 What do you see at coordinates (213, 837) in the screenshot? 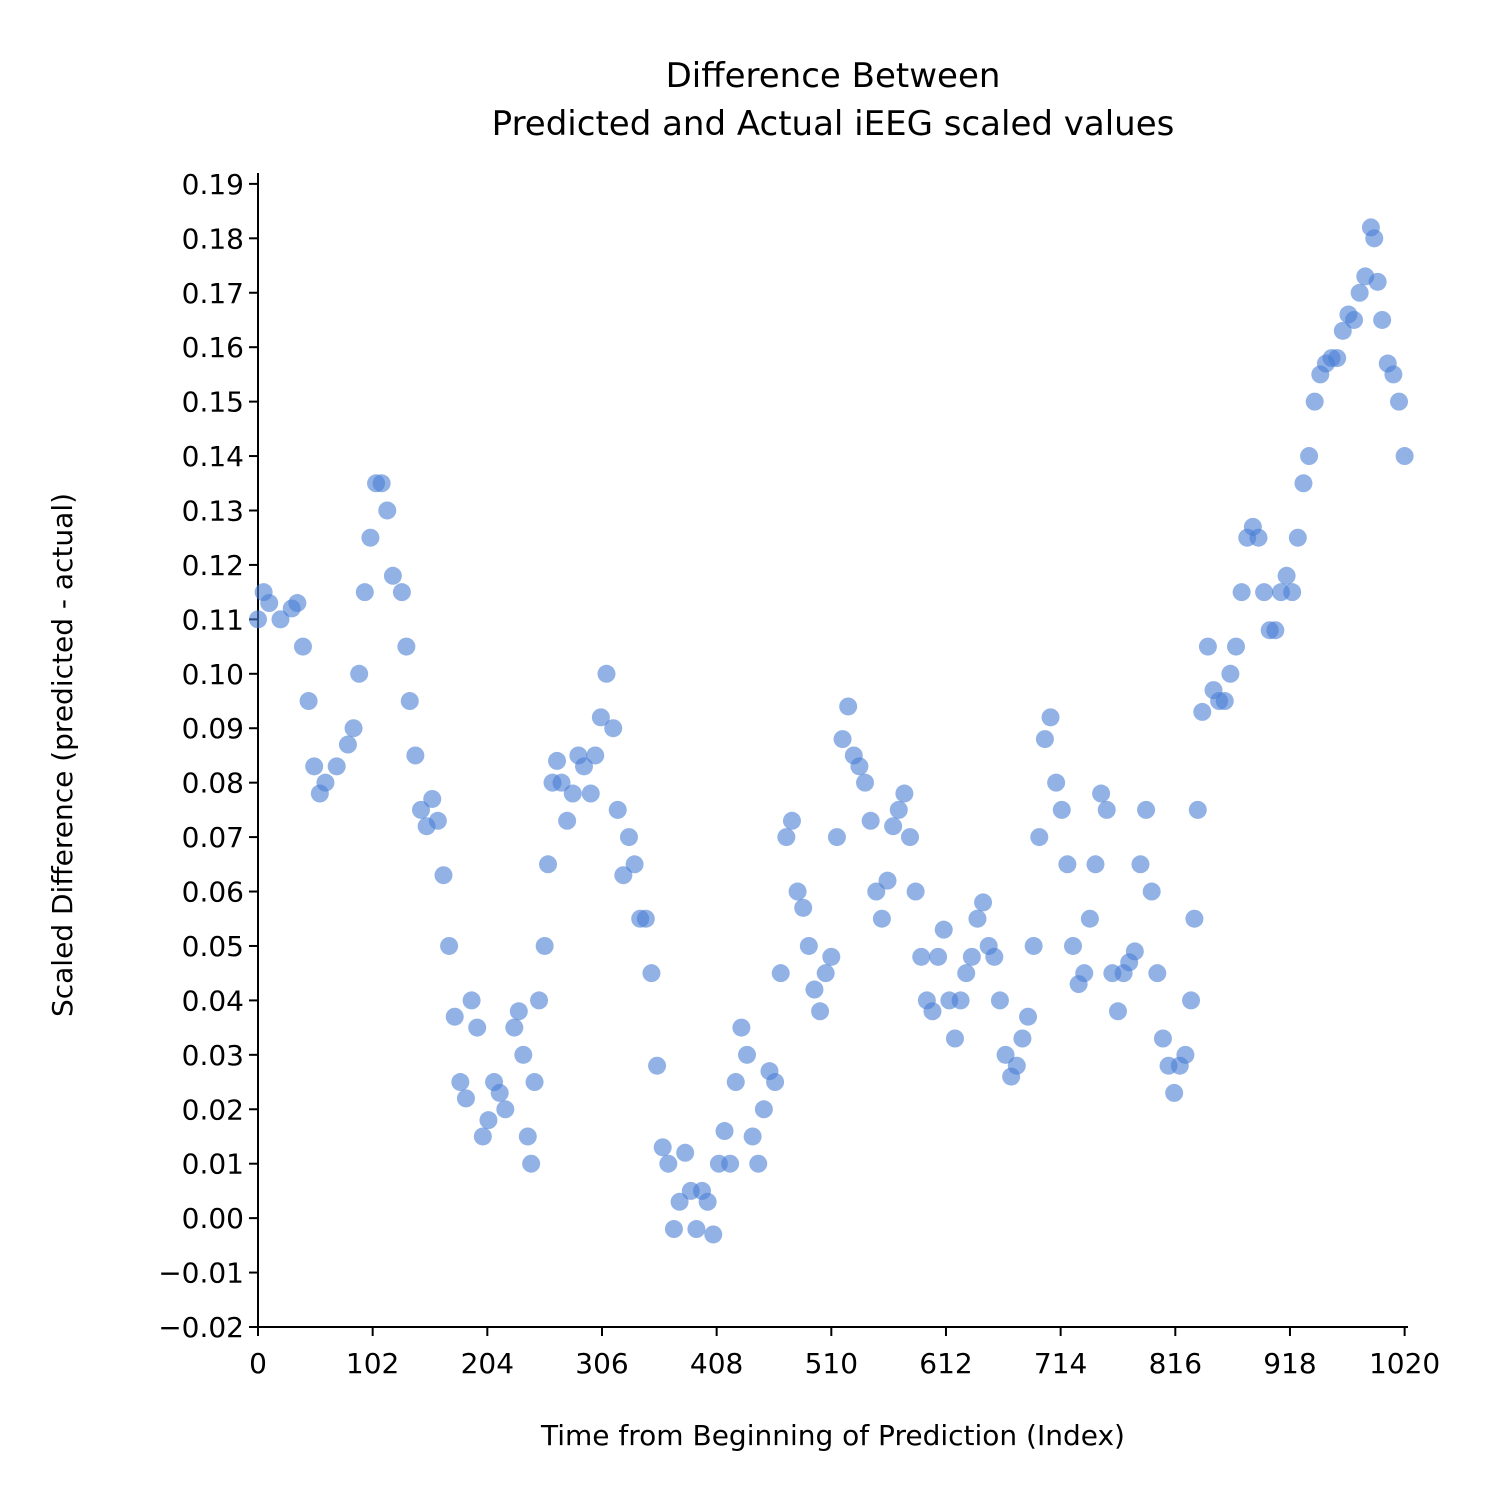
I see `y-tick-label: 0.07` at bounding box center [213, 837].